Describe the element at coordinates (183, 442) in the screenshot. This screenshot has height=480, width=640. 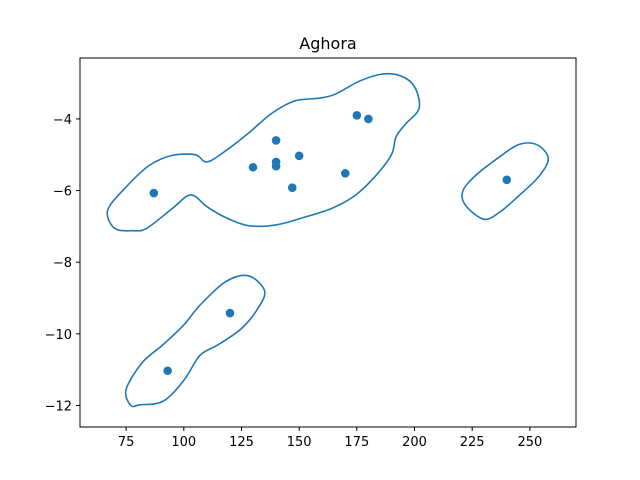
I see `x-tick-label: 100` at that location.